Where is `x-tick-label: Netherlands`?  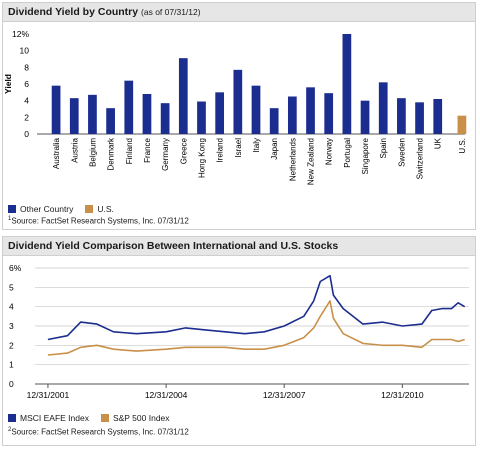 x-tick-label: Netherlands is located at coordinates (292, 159).